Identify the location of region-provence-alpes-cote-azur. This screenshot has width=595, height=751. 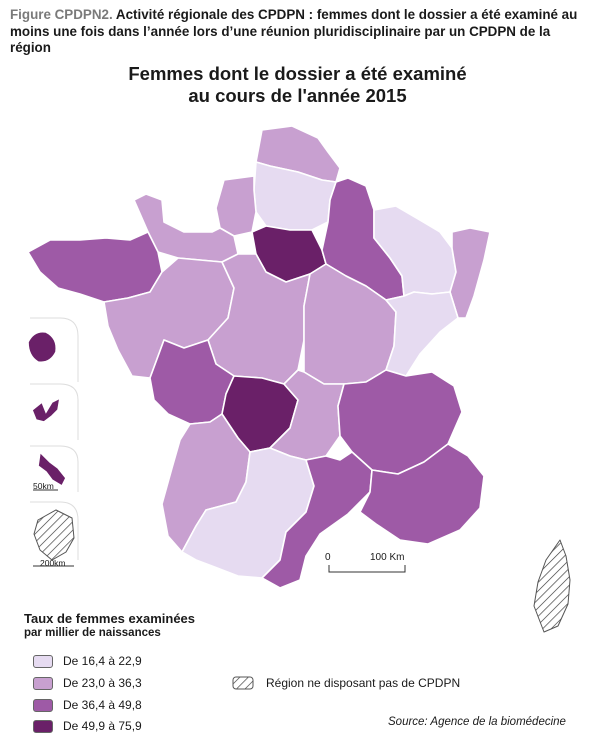
(422, 494).